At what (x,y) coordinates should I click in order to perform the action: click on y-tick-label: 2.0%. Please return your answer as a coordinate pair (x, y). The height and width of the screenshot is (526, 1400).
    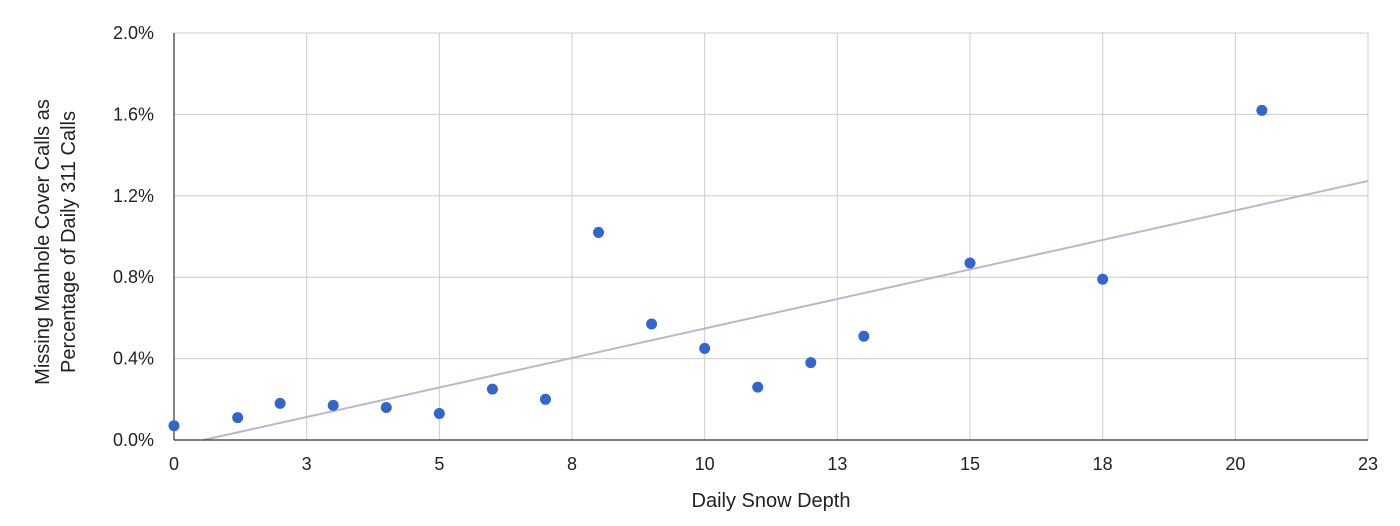
    Looking at the image, I should click on (133, 33).